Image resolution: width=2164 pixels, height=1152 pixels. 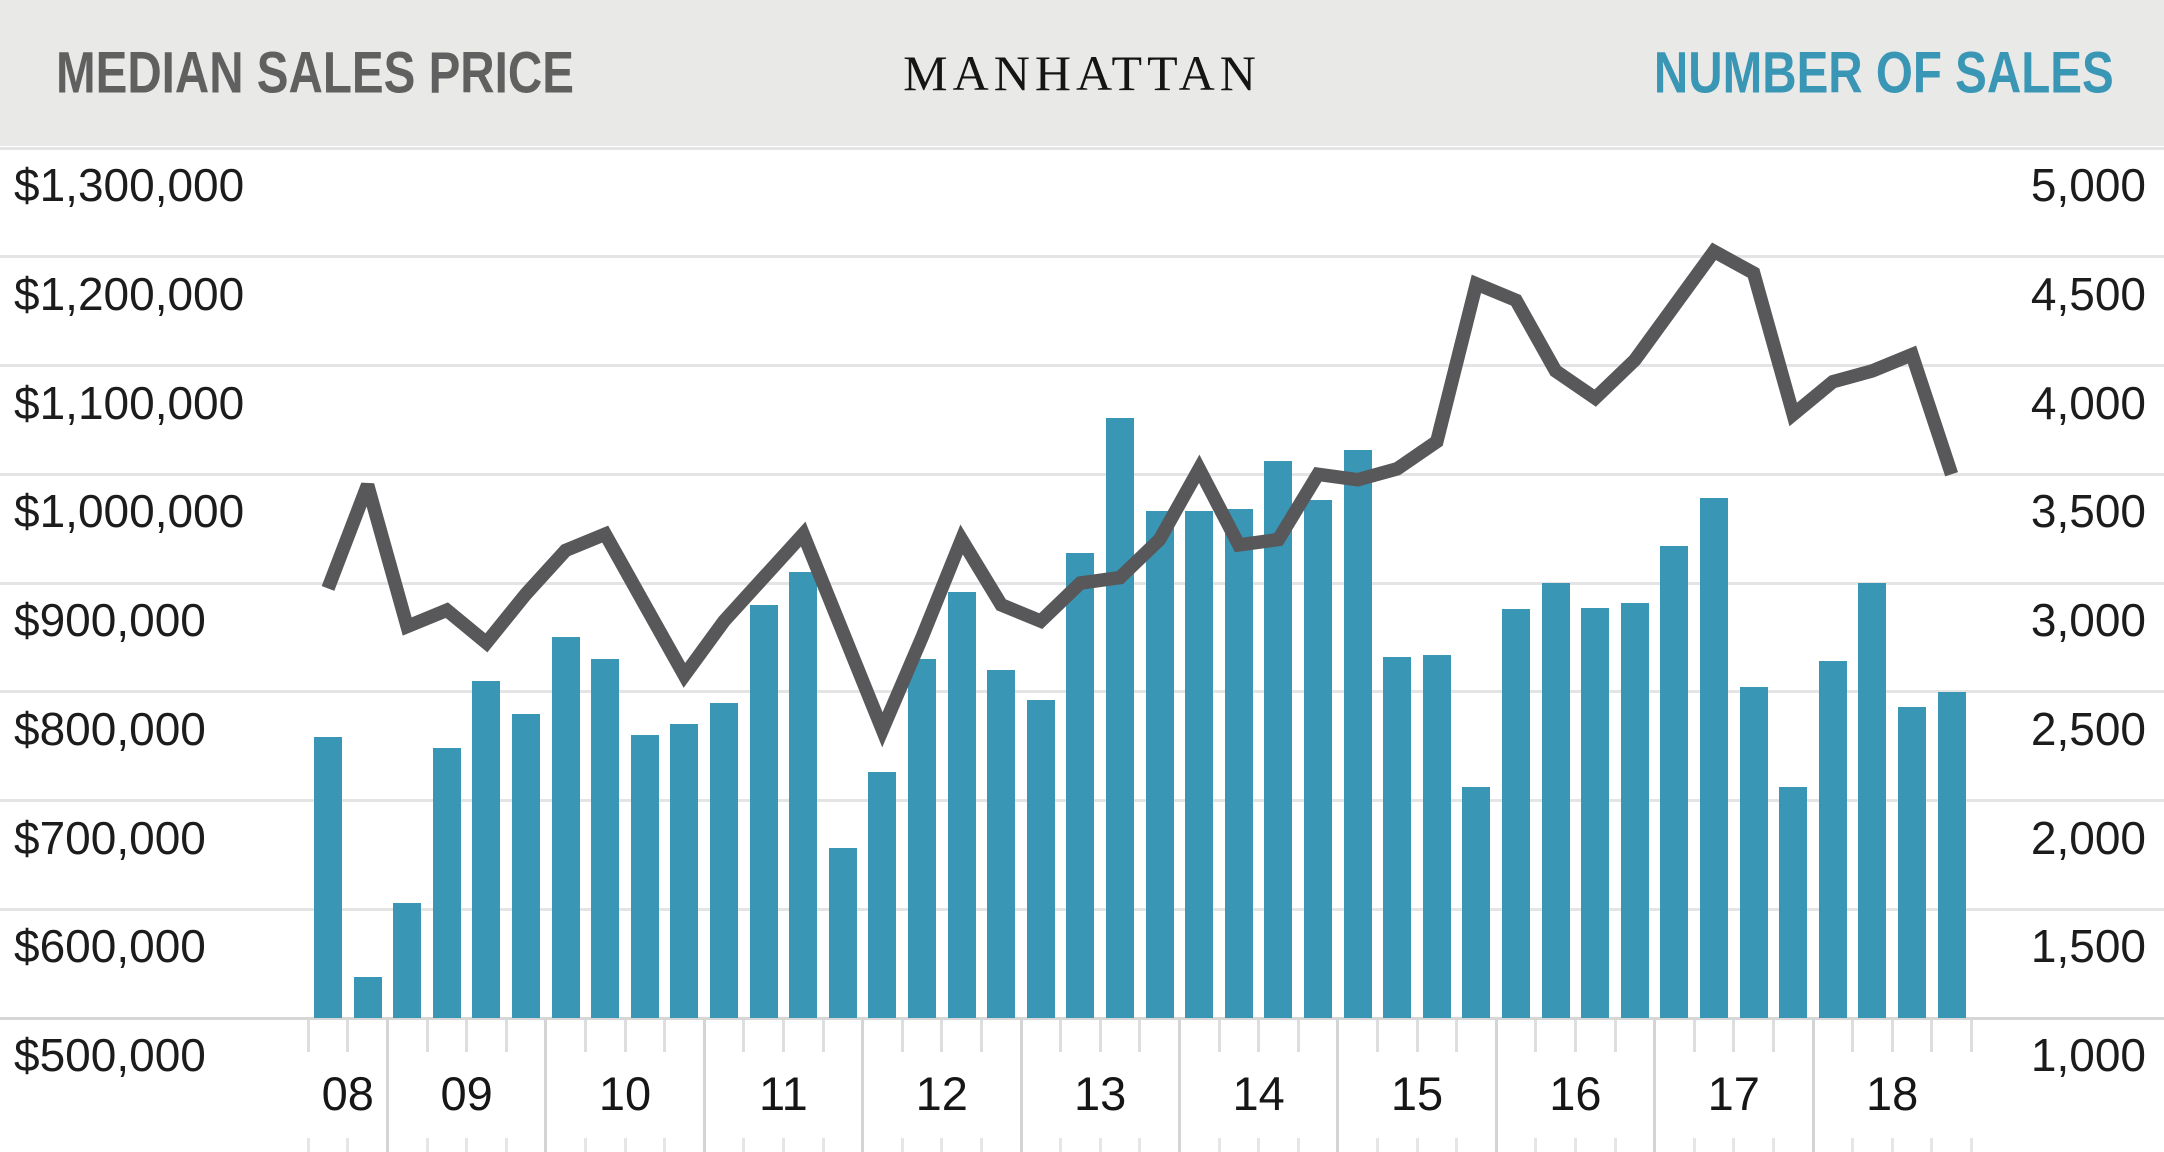 What do you see at coordinates (129, 511) in the screenshot?
I see `left-axis-tick-label: $1,000,000` at bounding box center [129, 511].